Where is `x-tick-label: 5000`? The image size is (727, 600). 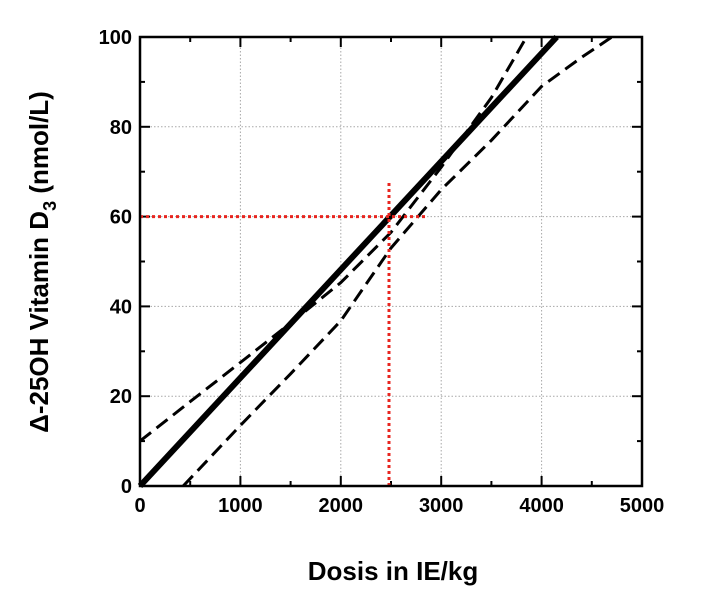 x-tick-label: 5000 is located at coordinates (642, 506).